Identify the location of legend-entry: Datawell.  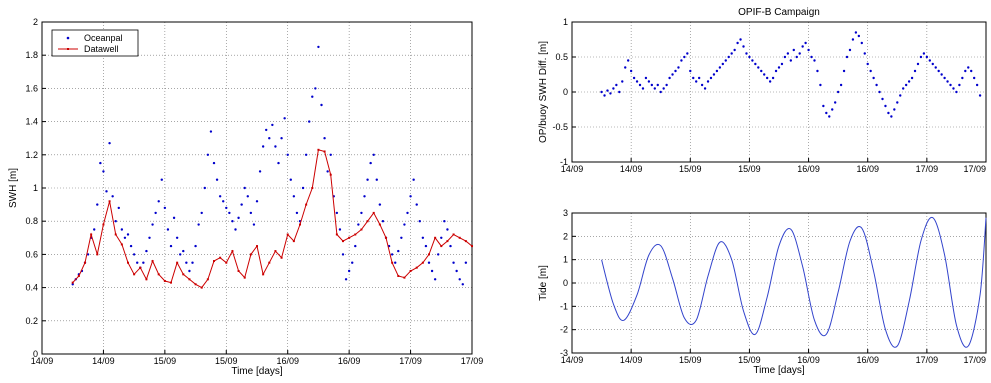
(101, 49).